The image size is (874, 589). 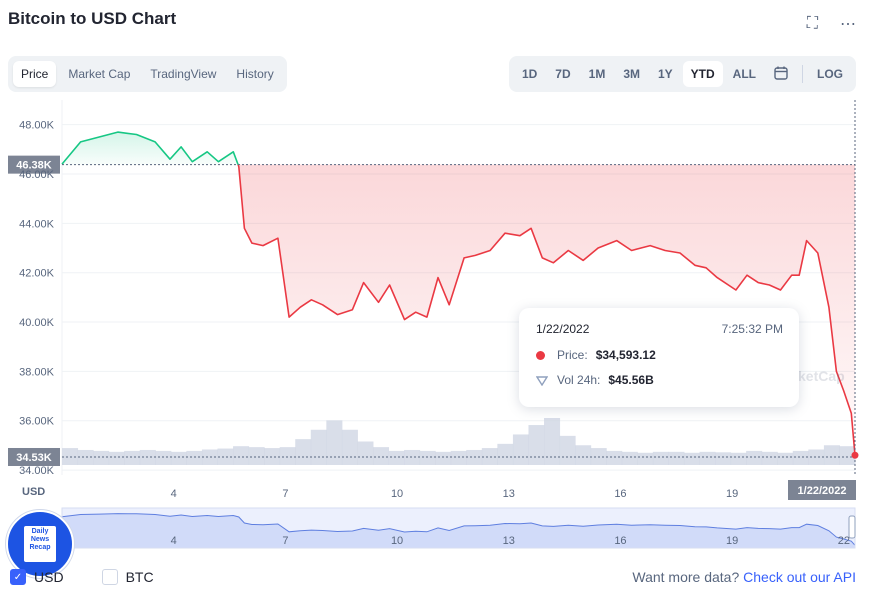 What do you see at coordinates (732, 541) in the screenshot?
I see `navigator-tick-label: 19` at bounding box center [732, 541].